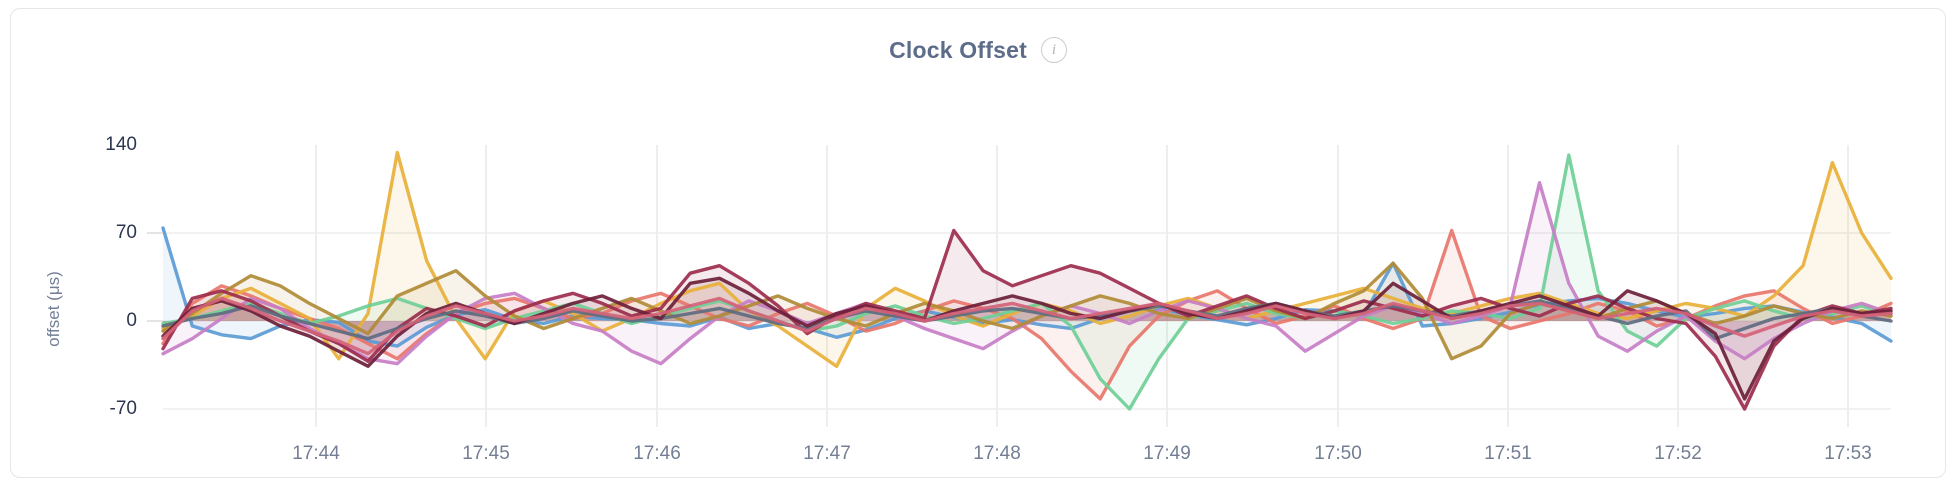  I want to click on x-tick-label: 17:53, so click(1848, 453).